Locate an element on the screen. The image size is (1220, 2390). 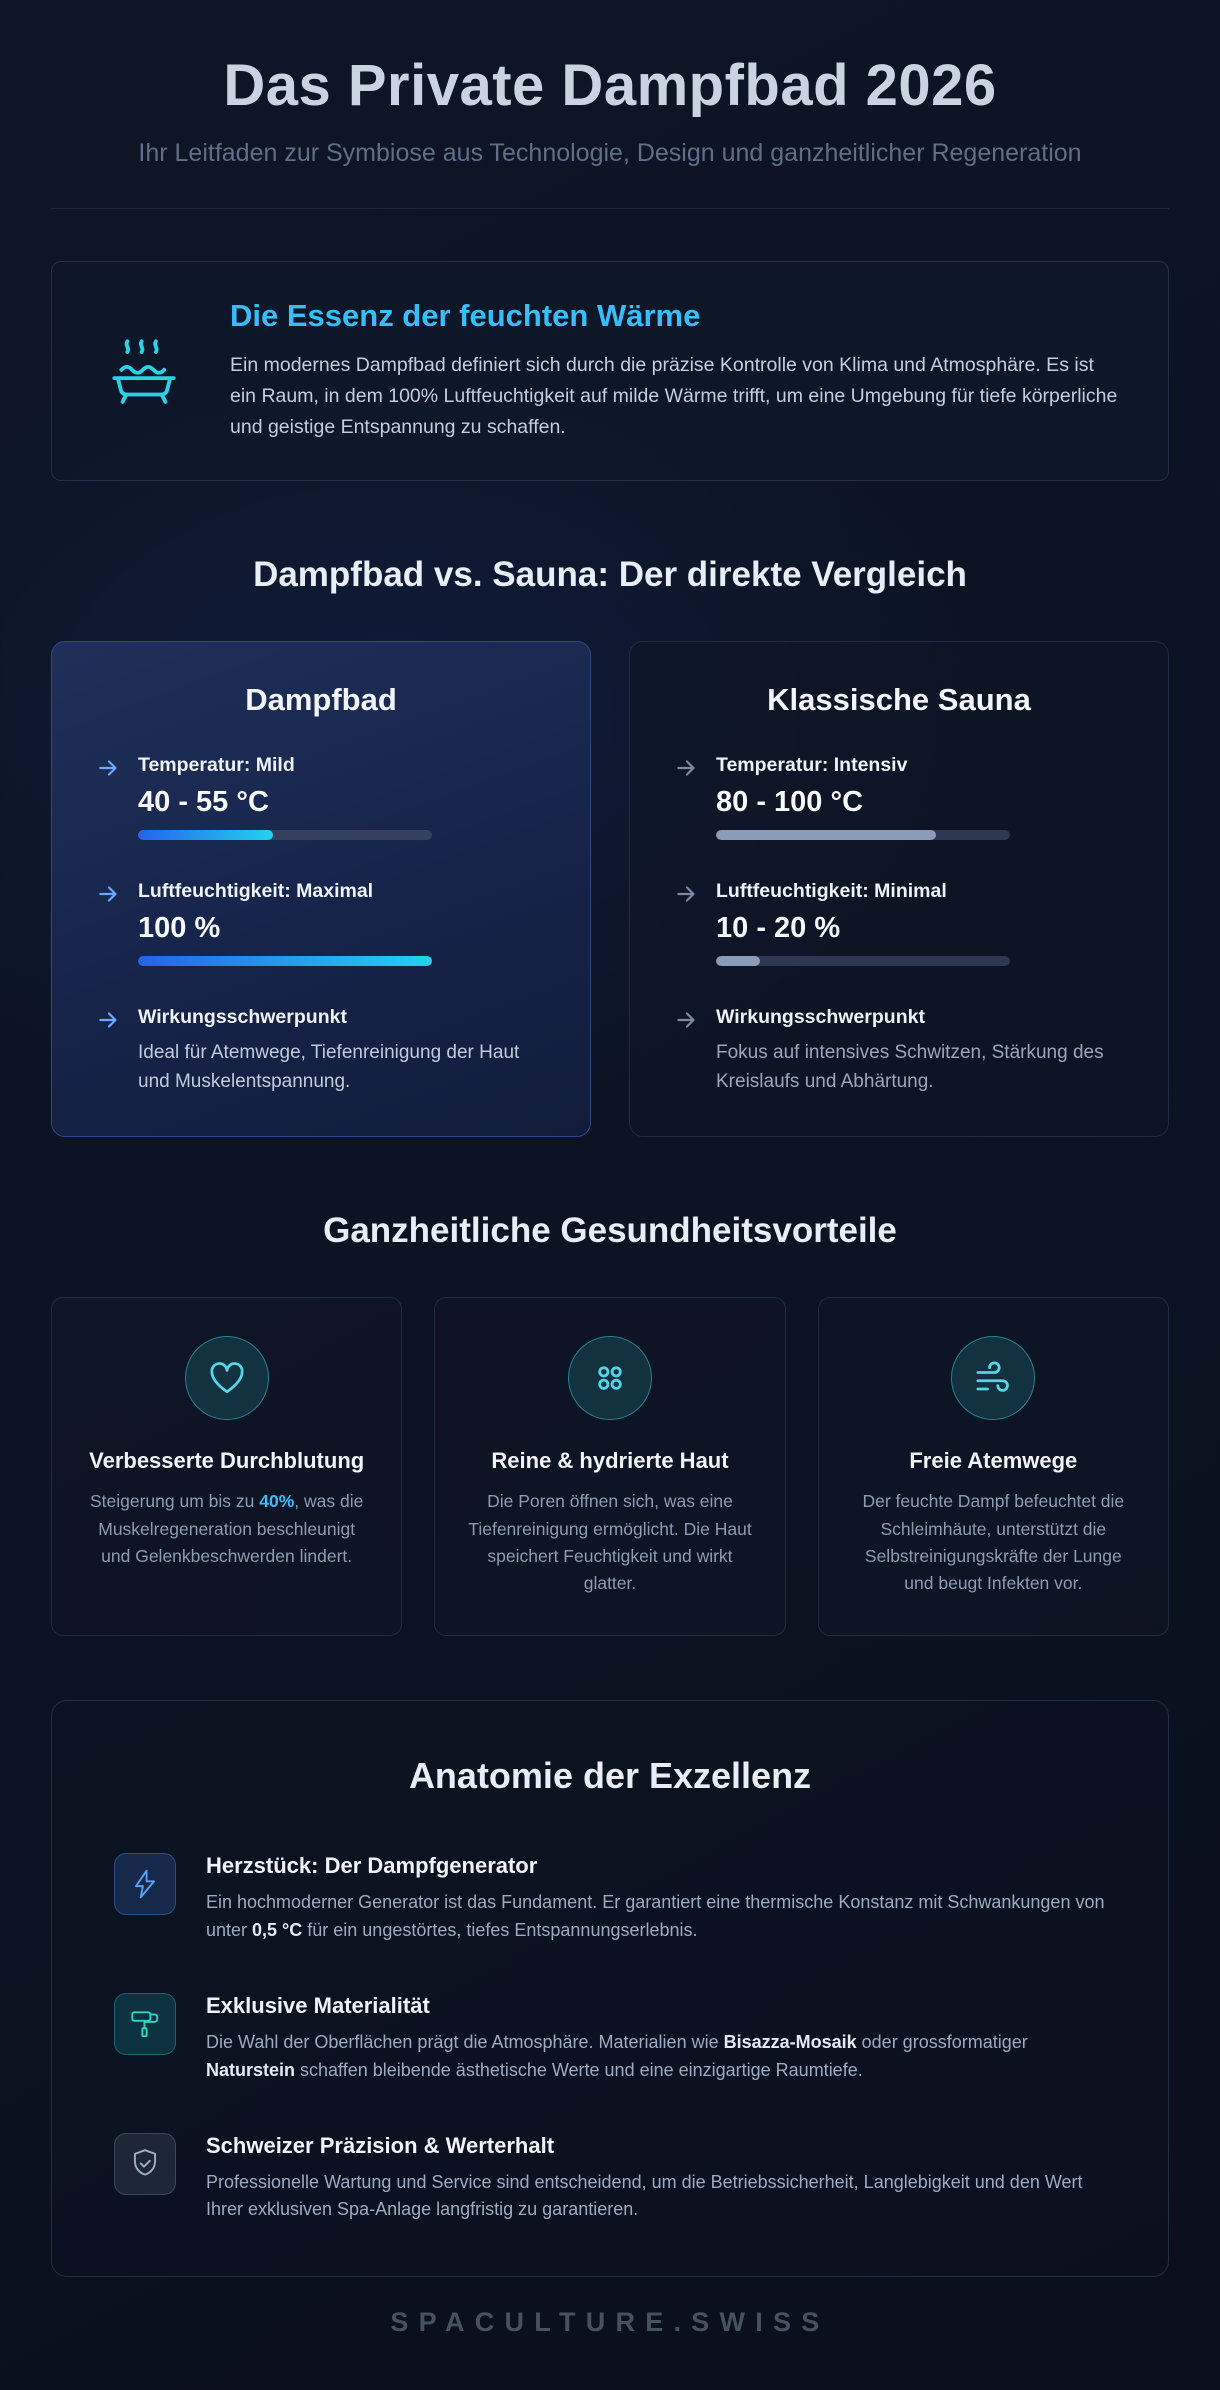
paint-roller-icon is located at coordinates (145, 2023).